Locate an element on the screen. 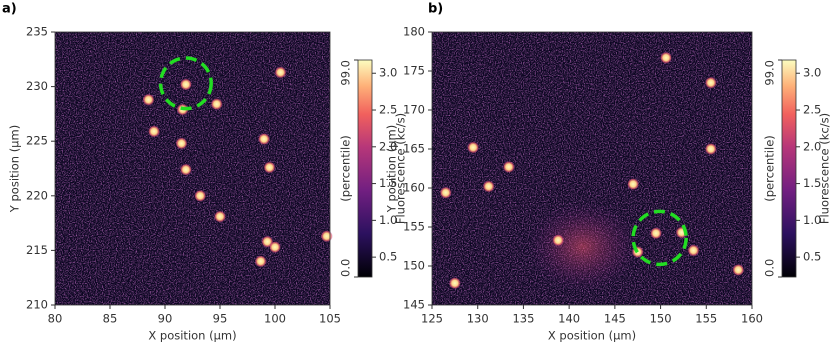 Image resolution: width=830 pixels, height=357 pixels. y-tick-label: 155 is located at coordinates (414, 227).